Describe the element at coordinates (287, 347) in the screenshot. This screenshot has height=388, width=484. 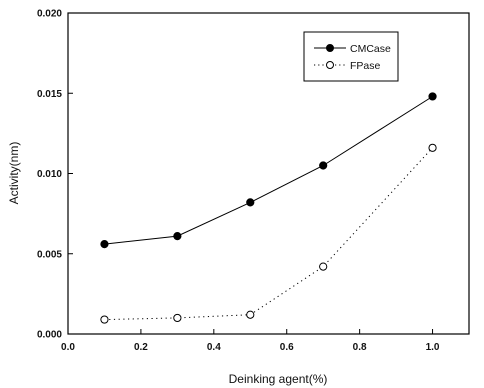
I see `x-tick-label: 0.6` at that location.